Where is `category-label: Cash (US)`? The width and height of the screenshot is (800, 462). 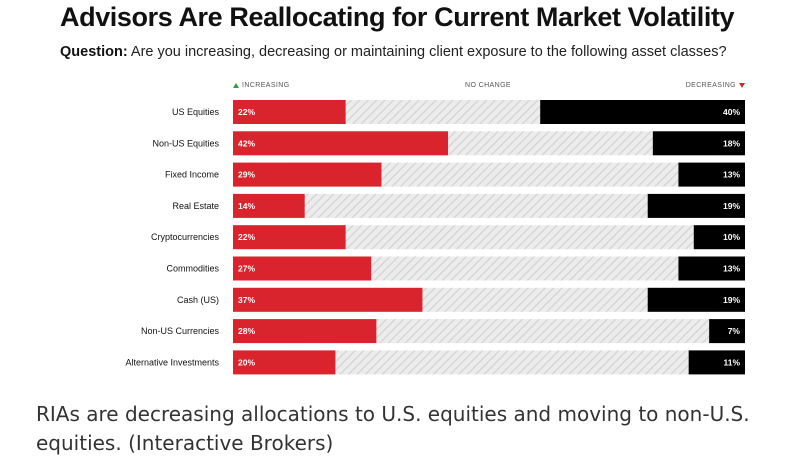
category-label: Cash (US) is located at coordinates (198, 300).